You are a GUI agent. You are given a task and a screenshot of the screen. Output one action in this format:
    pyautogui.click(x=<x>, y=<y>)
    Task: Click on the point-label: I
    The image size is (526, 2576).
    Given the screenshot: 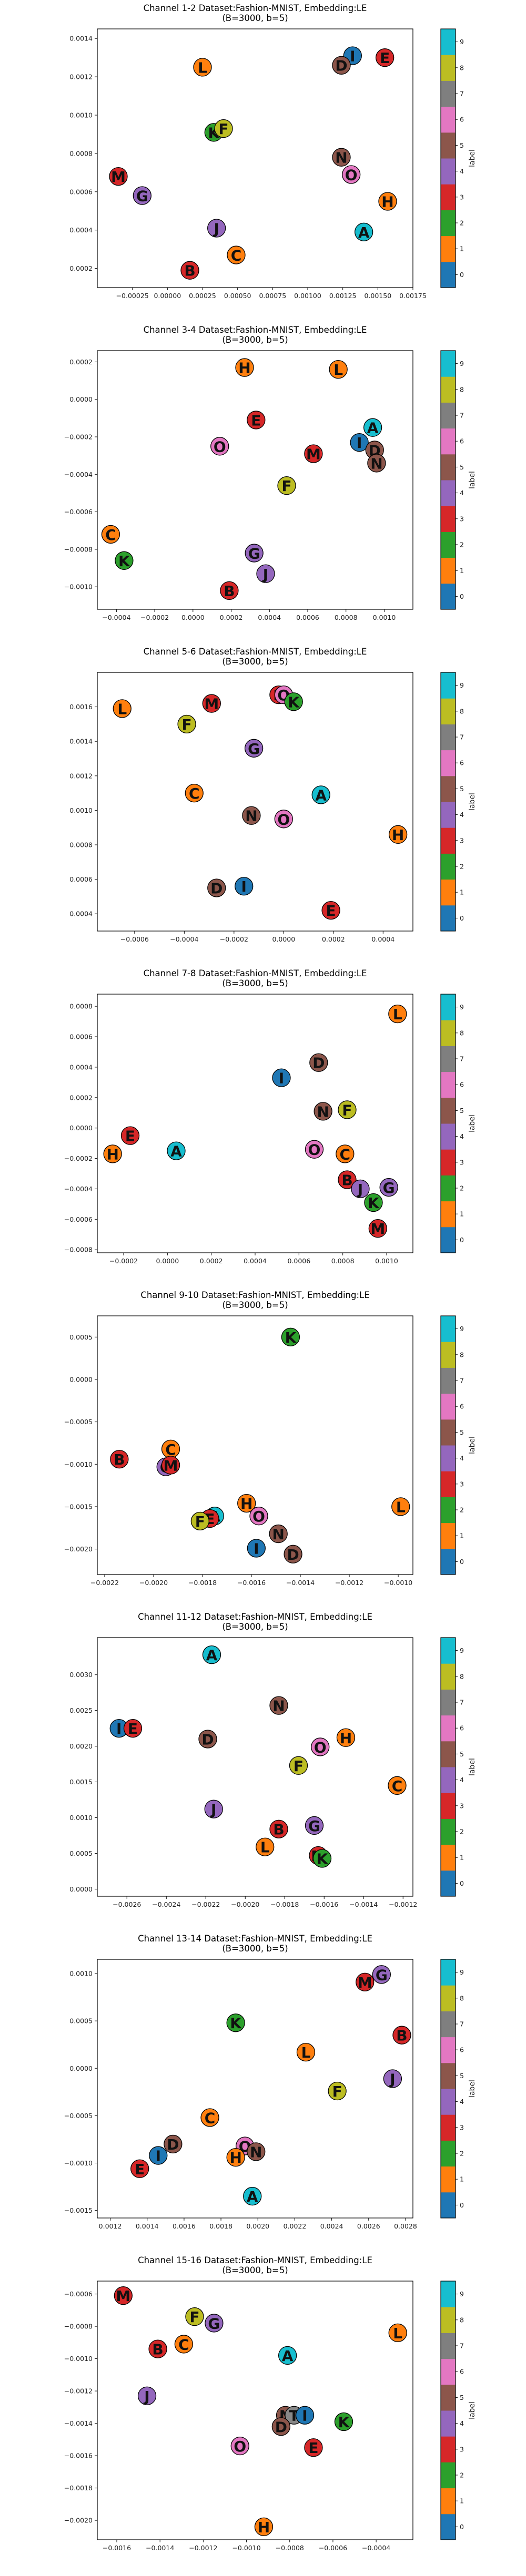 What is the action you would take?
    pyautogui.click(x=244, y=886)
    